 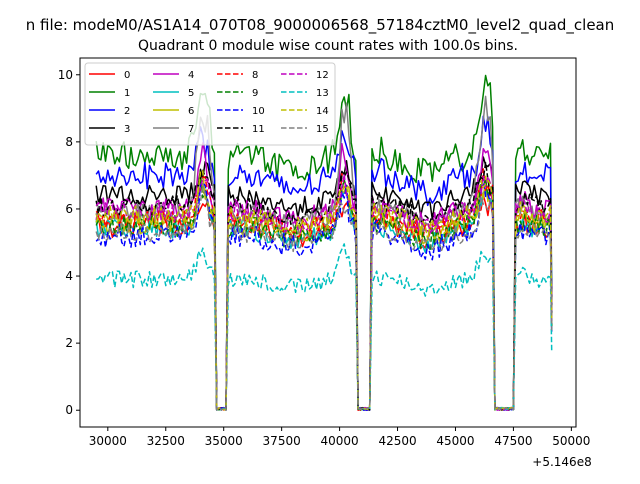 What do you see at coordinates (166, 441) in the screenshot?
I see `x-tick-label: 32500` at bounding box center [166, 441].